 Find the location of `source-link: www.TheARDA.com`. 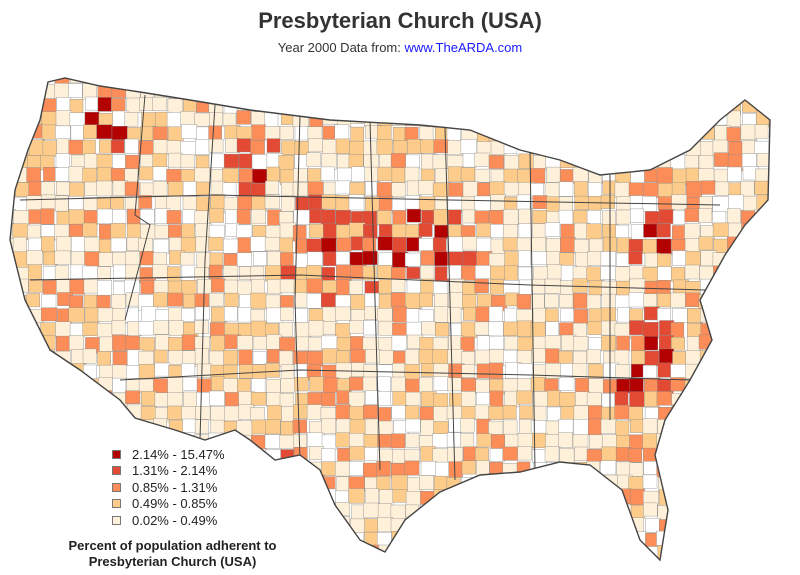

source-link: www.TheARDA.com is located at coordinates (463, 47).